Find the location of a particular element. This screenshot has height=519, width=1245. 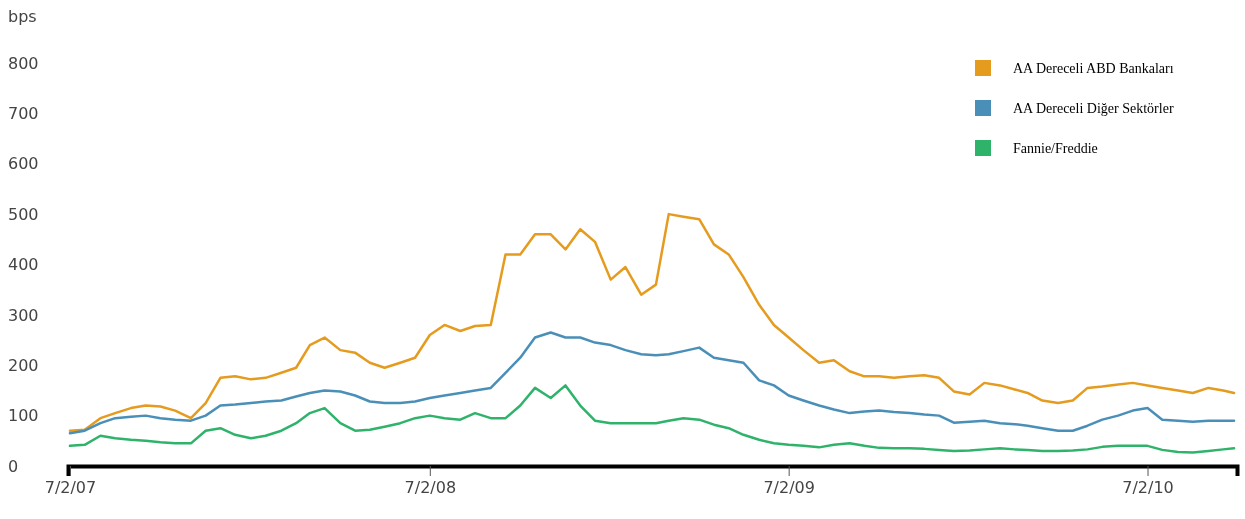

x-tick-label: 7/2/10 is located at coordinates (1148, 488).